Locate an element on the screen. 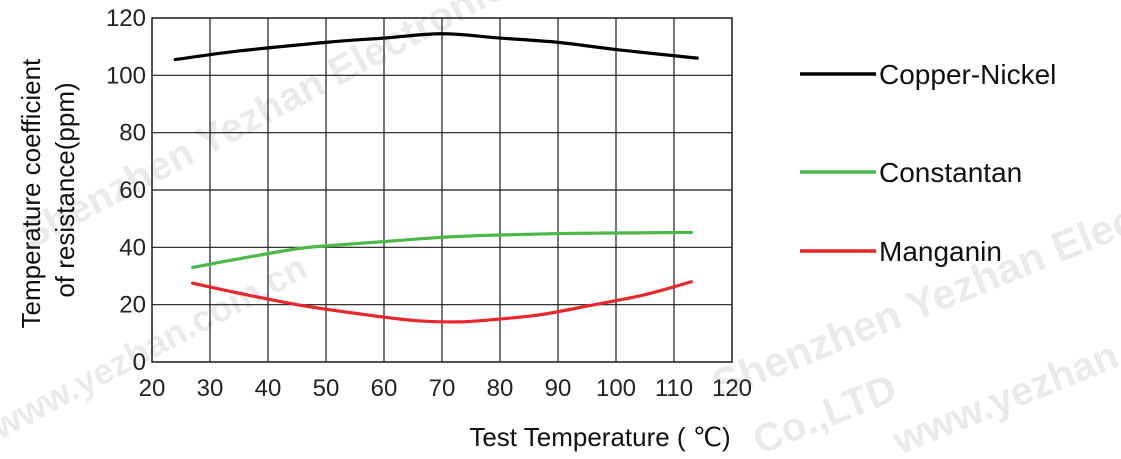 This screenshot has width=1121, height=459. x-tick-label: 120 is located at coordinates (732, 388).